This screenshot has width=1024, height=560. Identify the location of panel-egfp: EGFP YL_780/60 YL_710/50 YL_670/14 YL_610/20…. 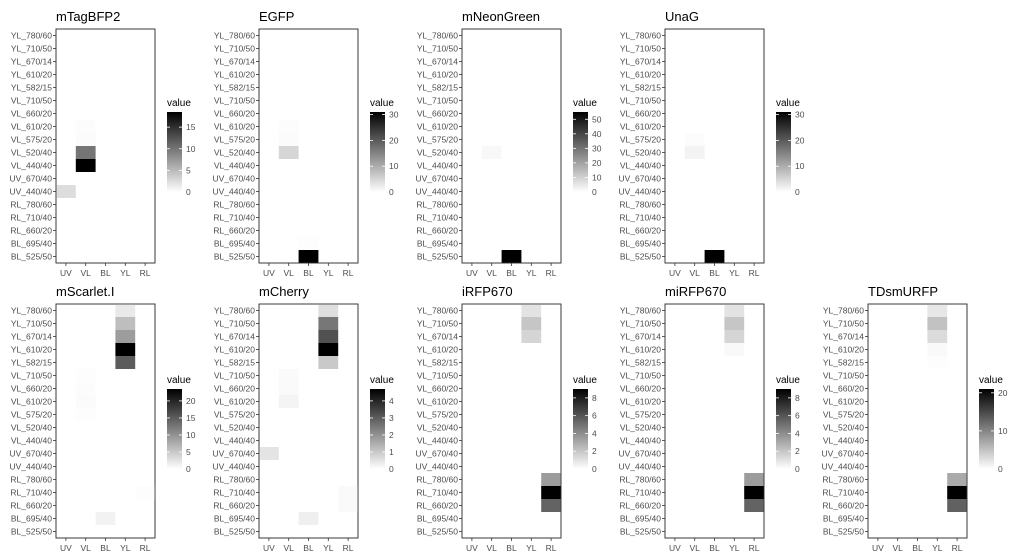
(305, 143).